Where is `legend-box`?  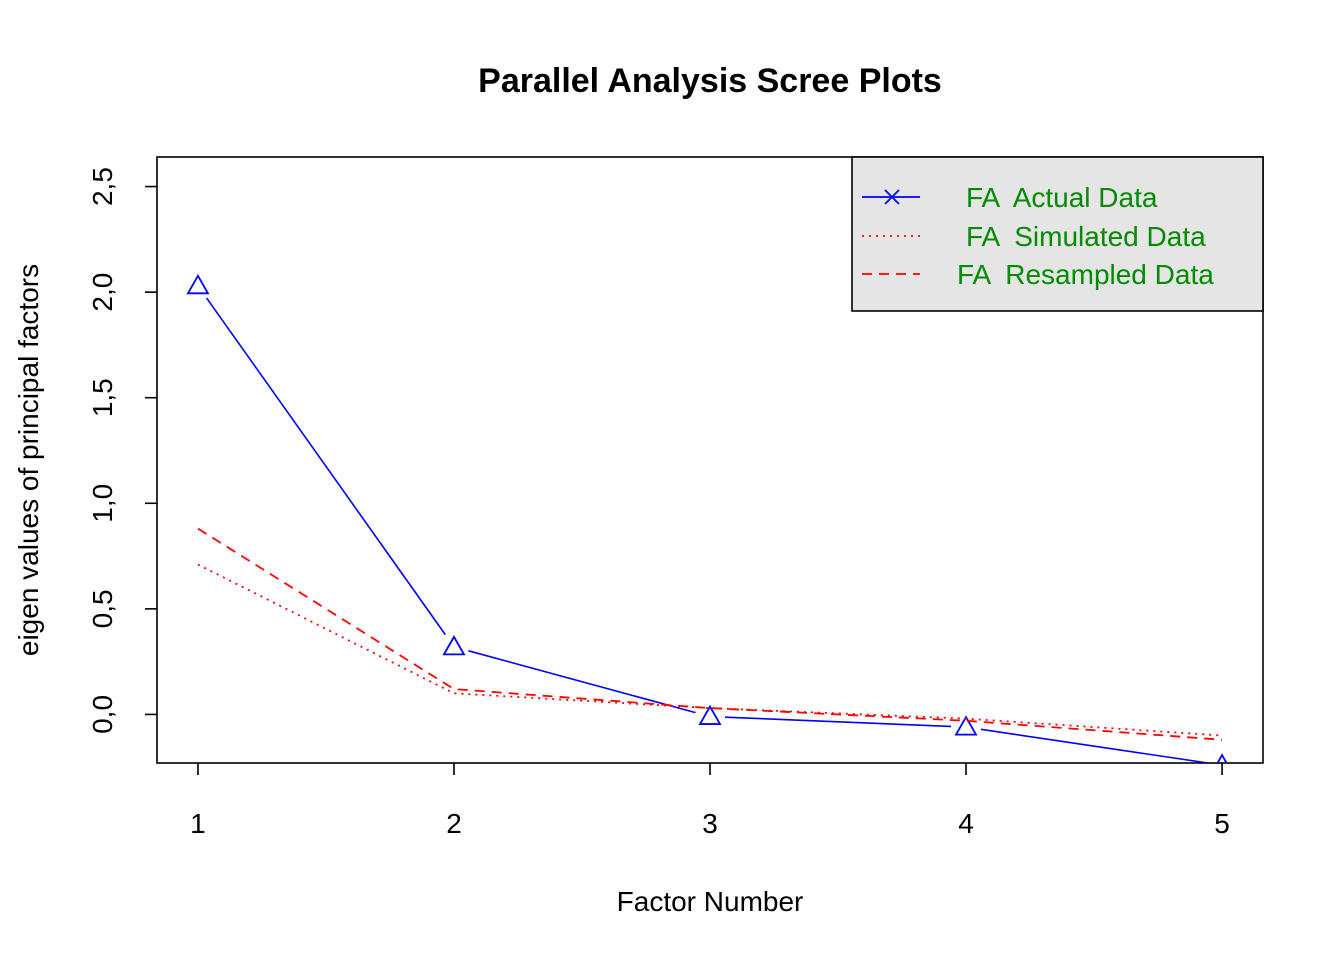
legend-box is located at coordinates (1057, 234).